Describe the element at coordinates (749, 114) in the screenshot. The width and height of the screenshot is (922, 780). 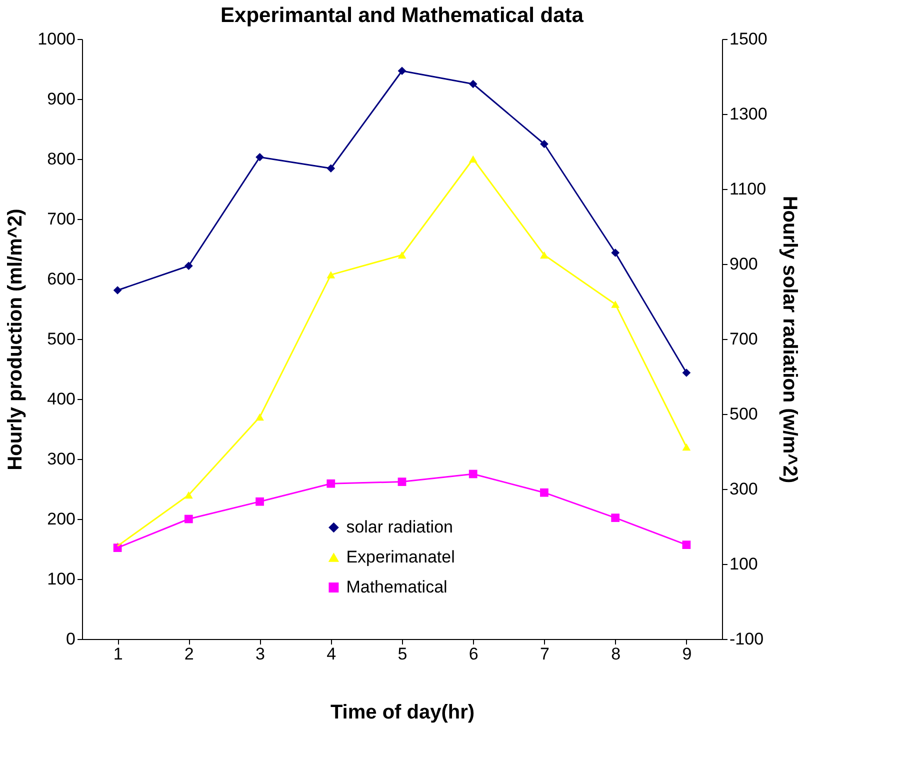
I see `y2-tick-label: 1300` at that location.